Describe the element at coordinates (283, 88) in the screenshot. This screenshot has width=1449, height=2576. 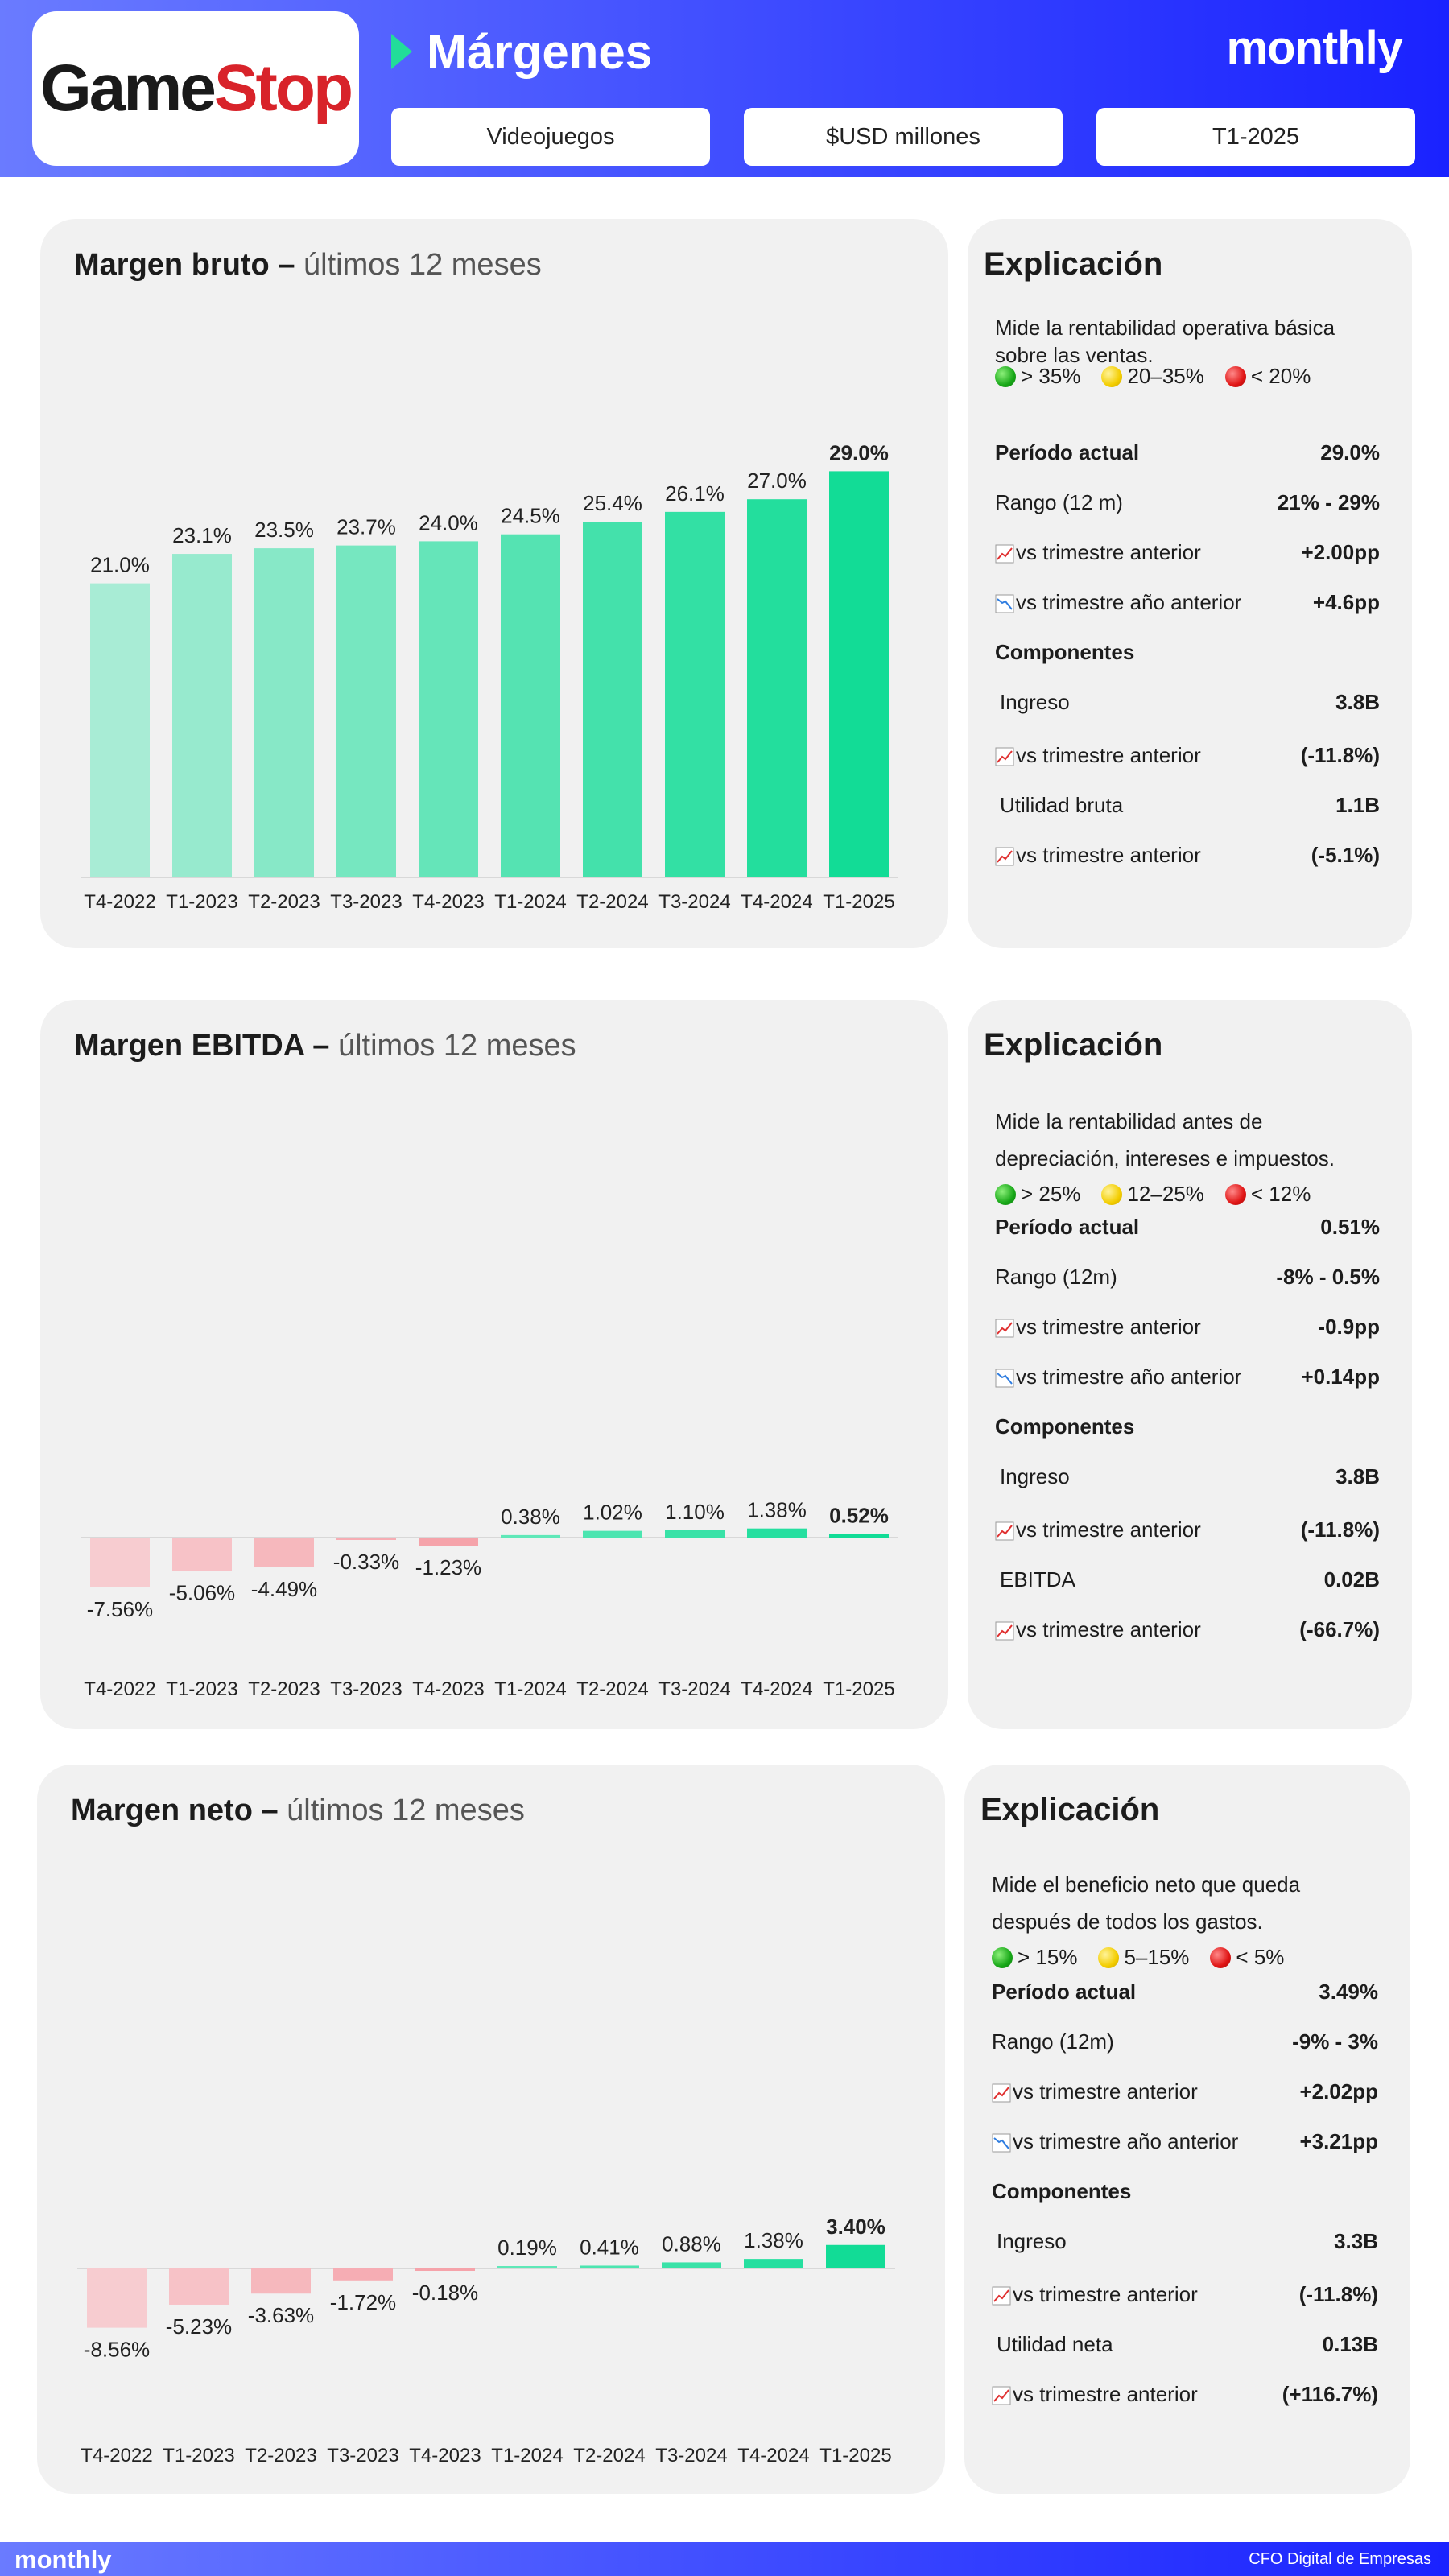
I see `logo-part-stop: Stop` at that location.